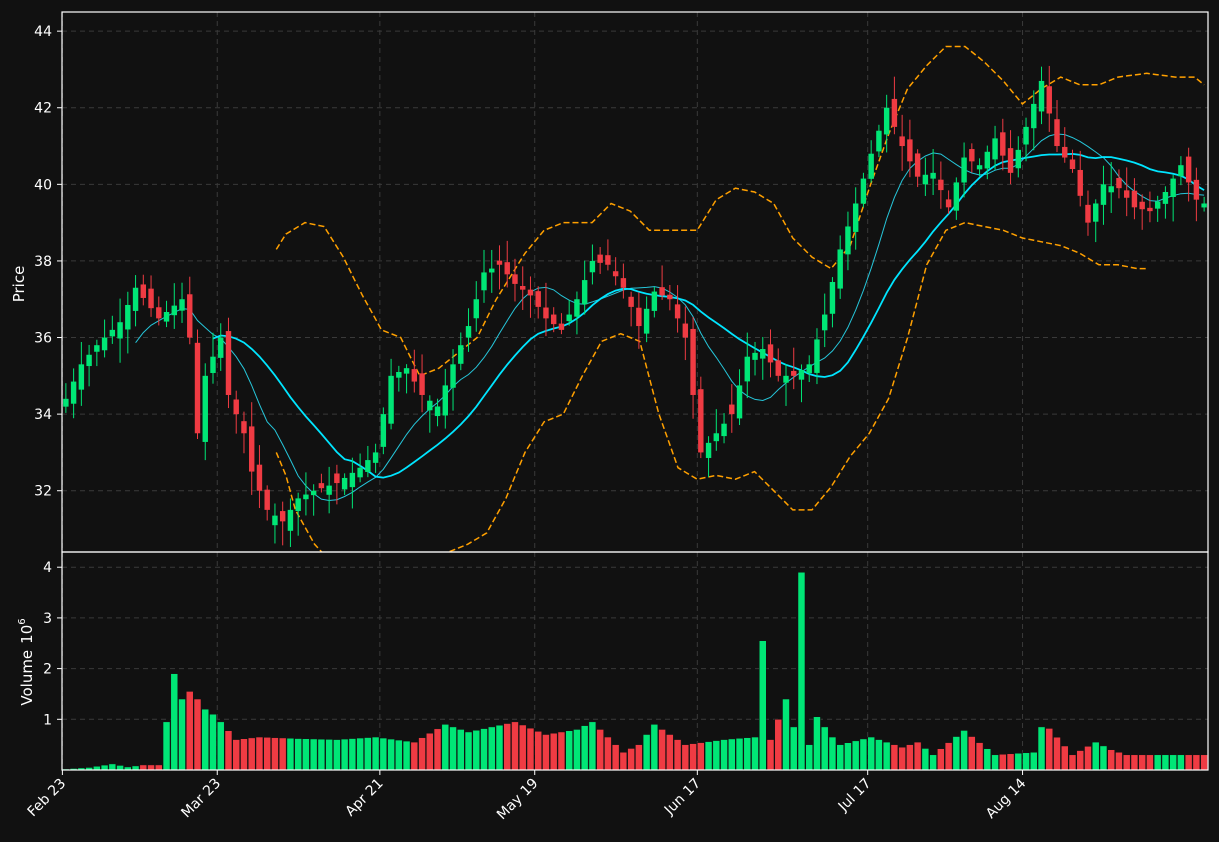 This screenshot has width=1219, height=842. Describe the element at coordinates (43, 339) in the screenshot. I see `price-tick-label: 36` at that location.